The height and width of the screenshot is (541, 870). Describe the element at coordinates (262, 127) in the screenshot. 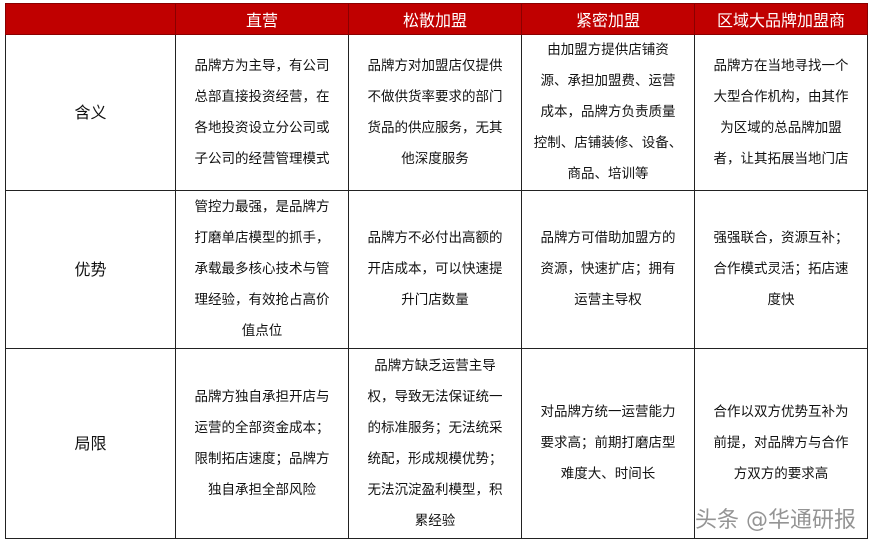

I see `cell-text-line: 各地投资设立分公司或` at that location.